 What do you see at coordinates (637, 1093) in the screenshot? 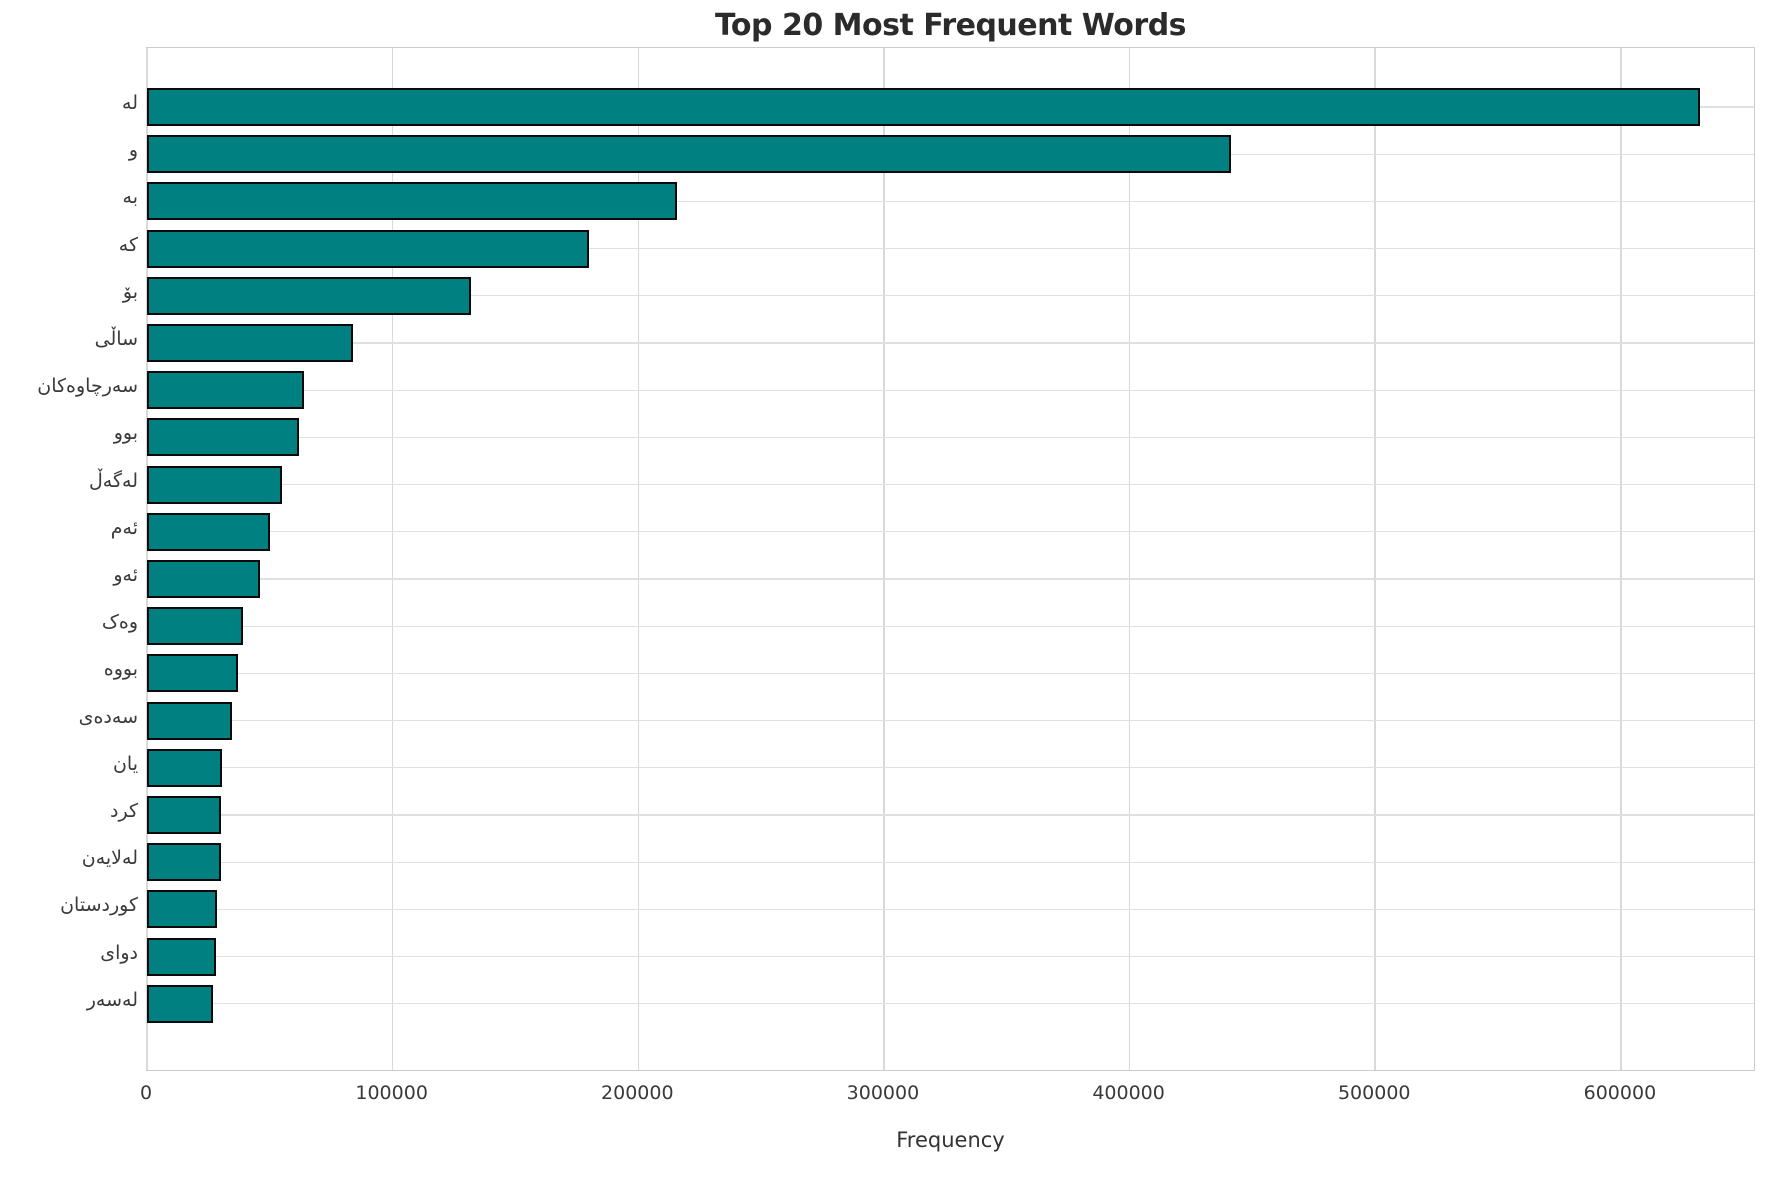
I see `x-tick-label-200000: 200000` at bounding box center [637, 1093].